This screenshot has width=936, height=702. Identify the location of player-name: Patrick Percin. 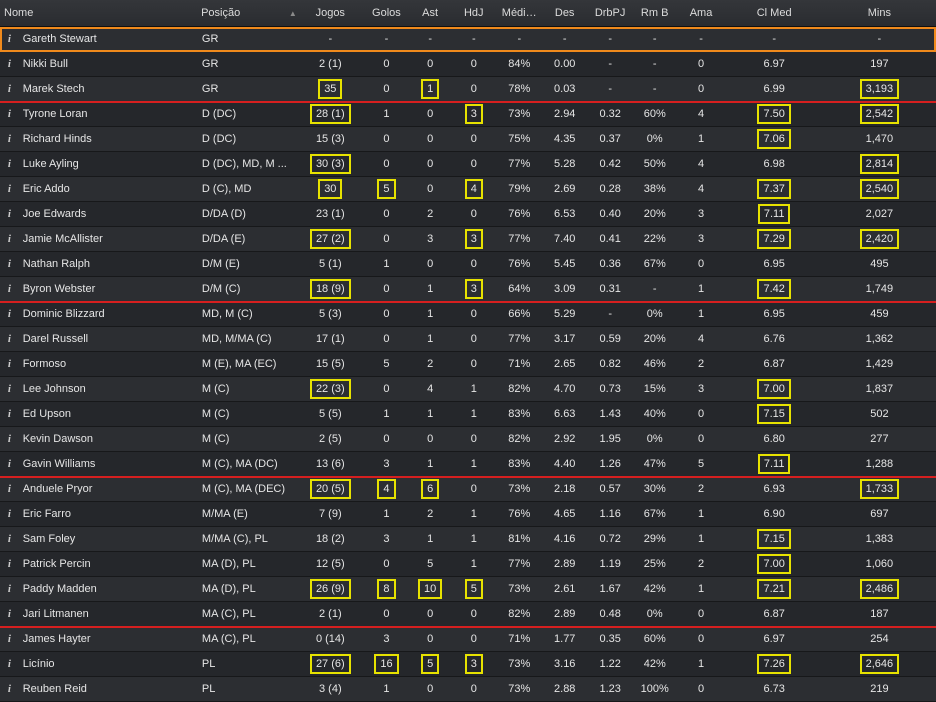
(56, 564).